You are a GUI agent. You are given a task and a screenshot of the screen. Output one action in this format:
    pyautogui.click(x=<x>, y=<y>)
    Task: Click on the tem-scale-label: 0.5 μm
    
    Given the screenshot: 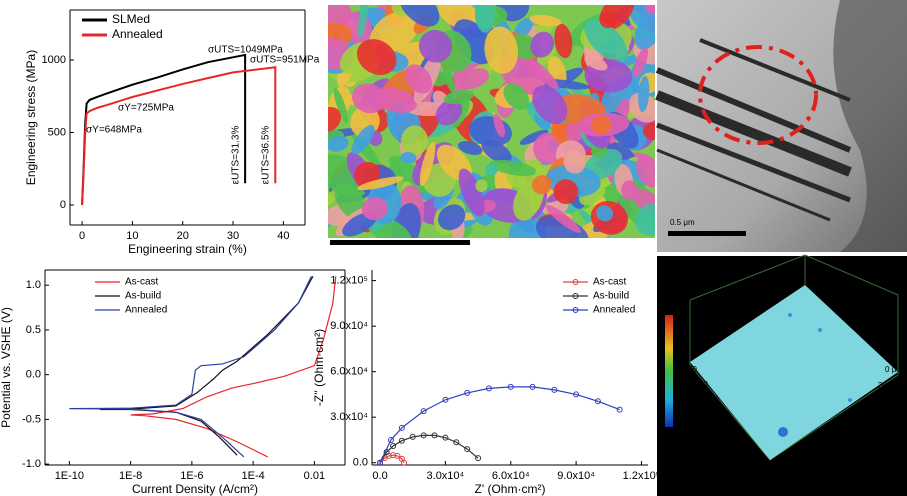 What is the action you would take?
    pyautogui.click(x=682, y=222)
    